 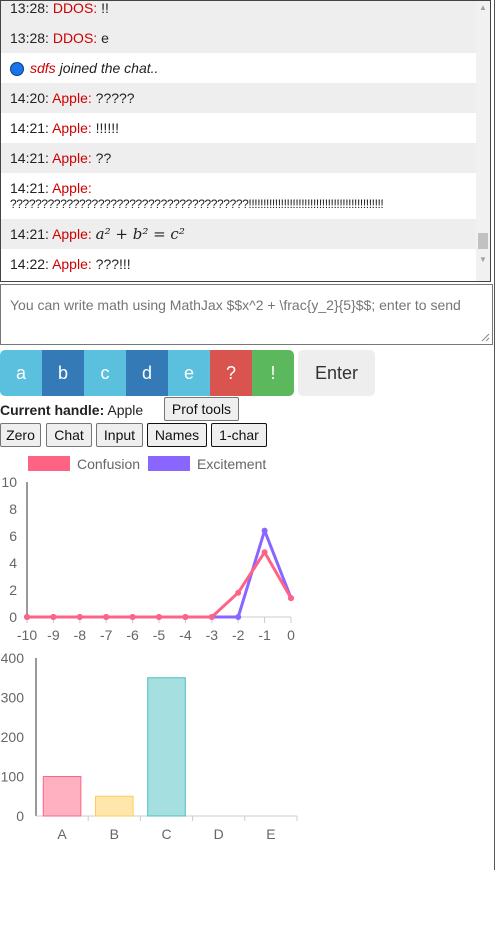 I want to click on answer-buttons: a b c d e ? !, so click(x=147, y=373).